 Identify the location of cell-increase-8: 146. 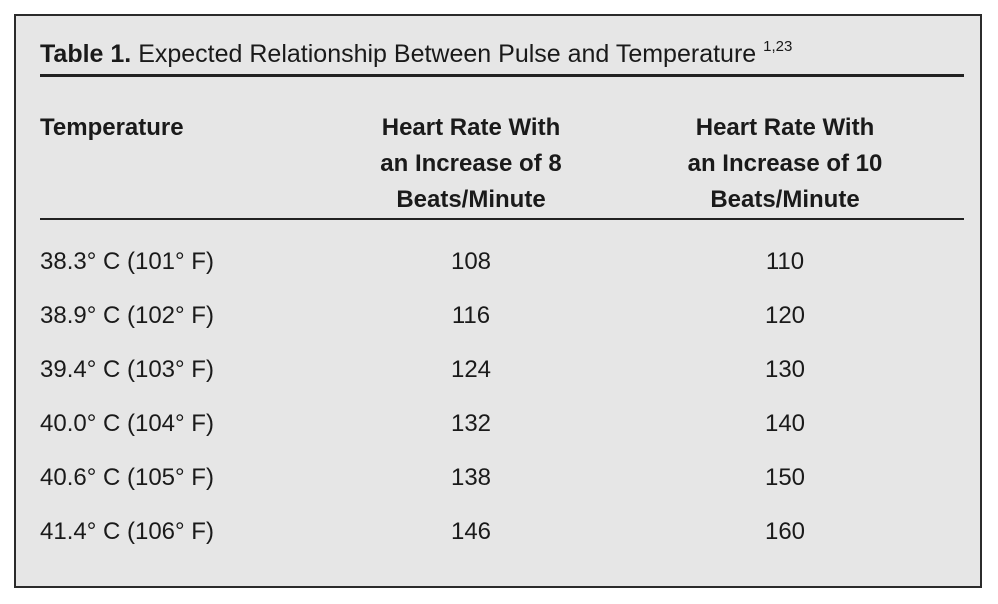
(471, 531).